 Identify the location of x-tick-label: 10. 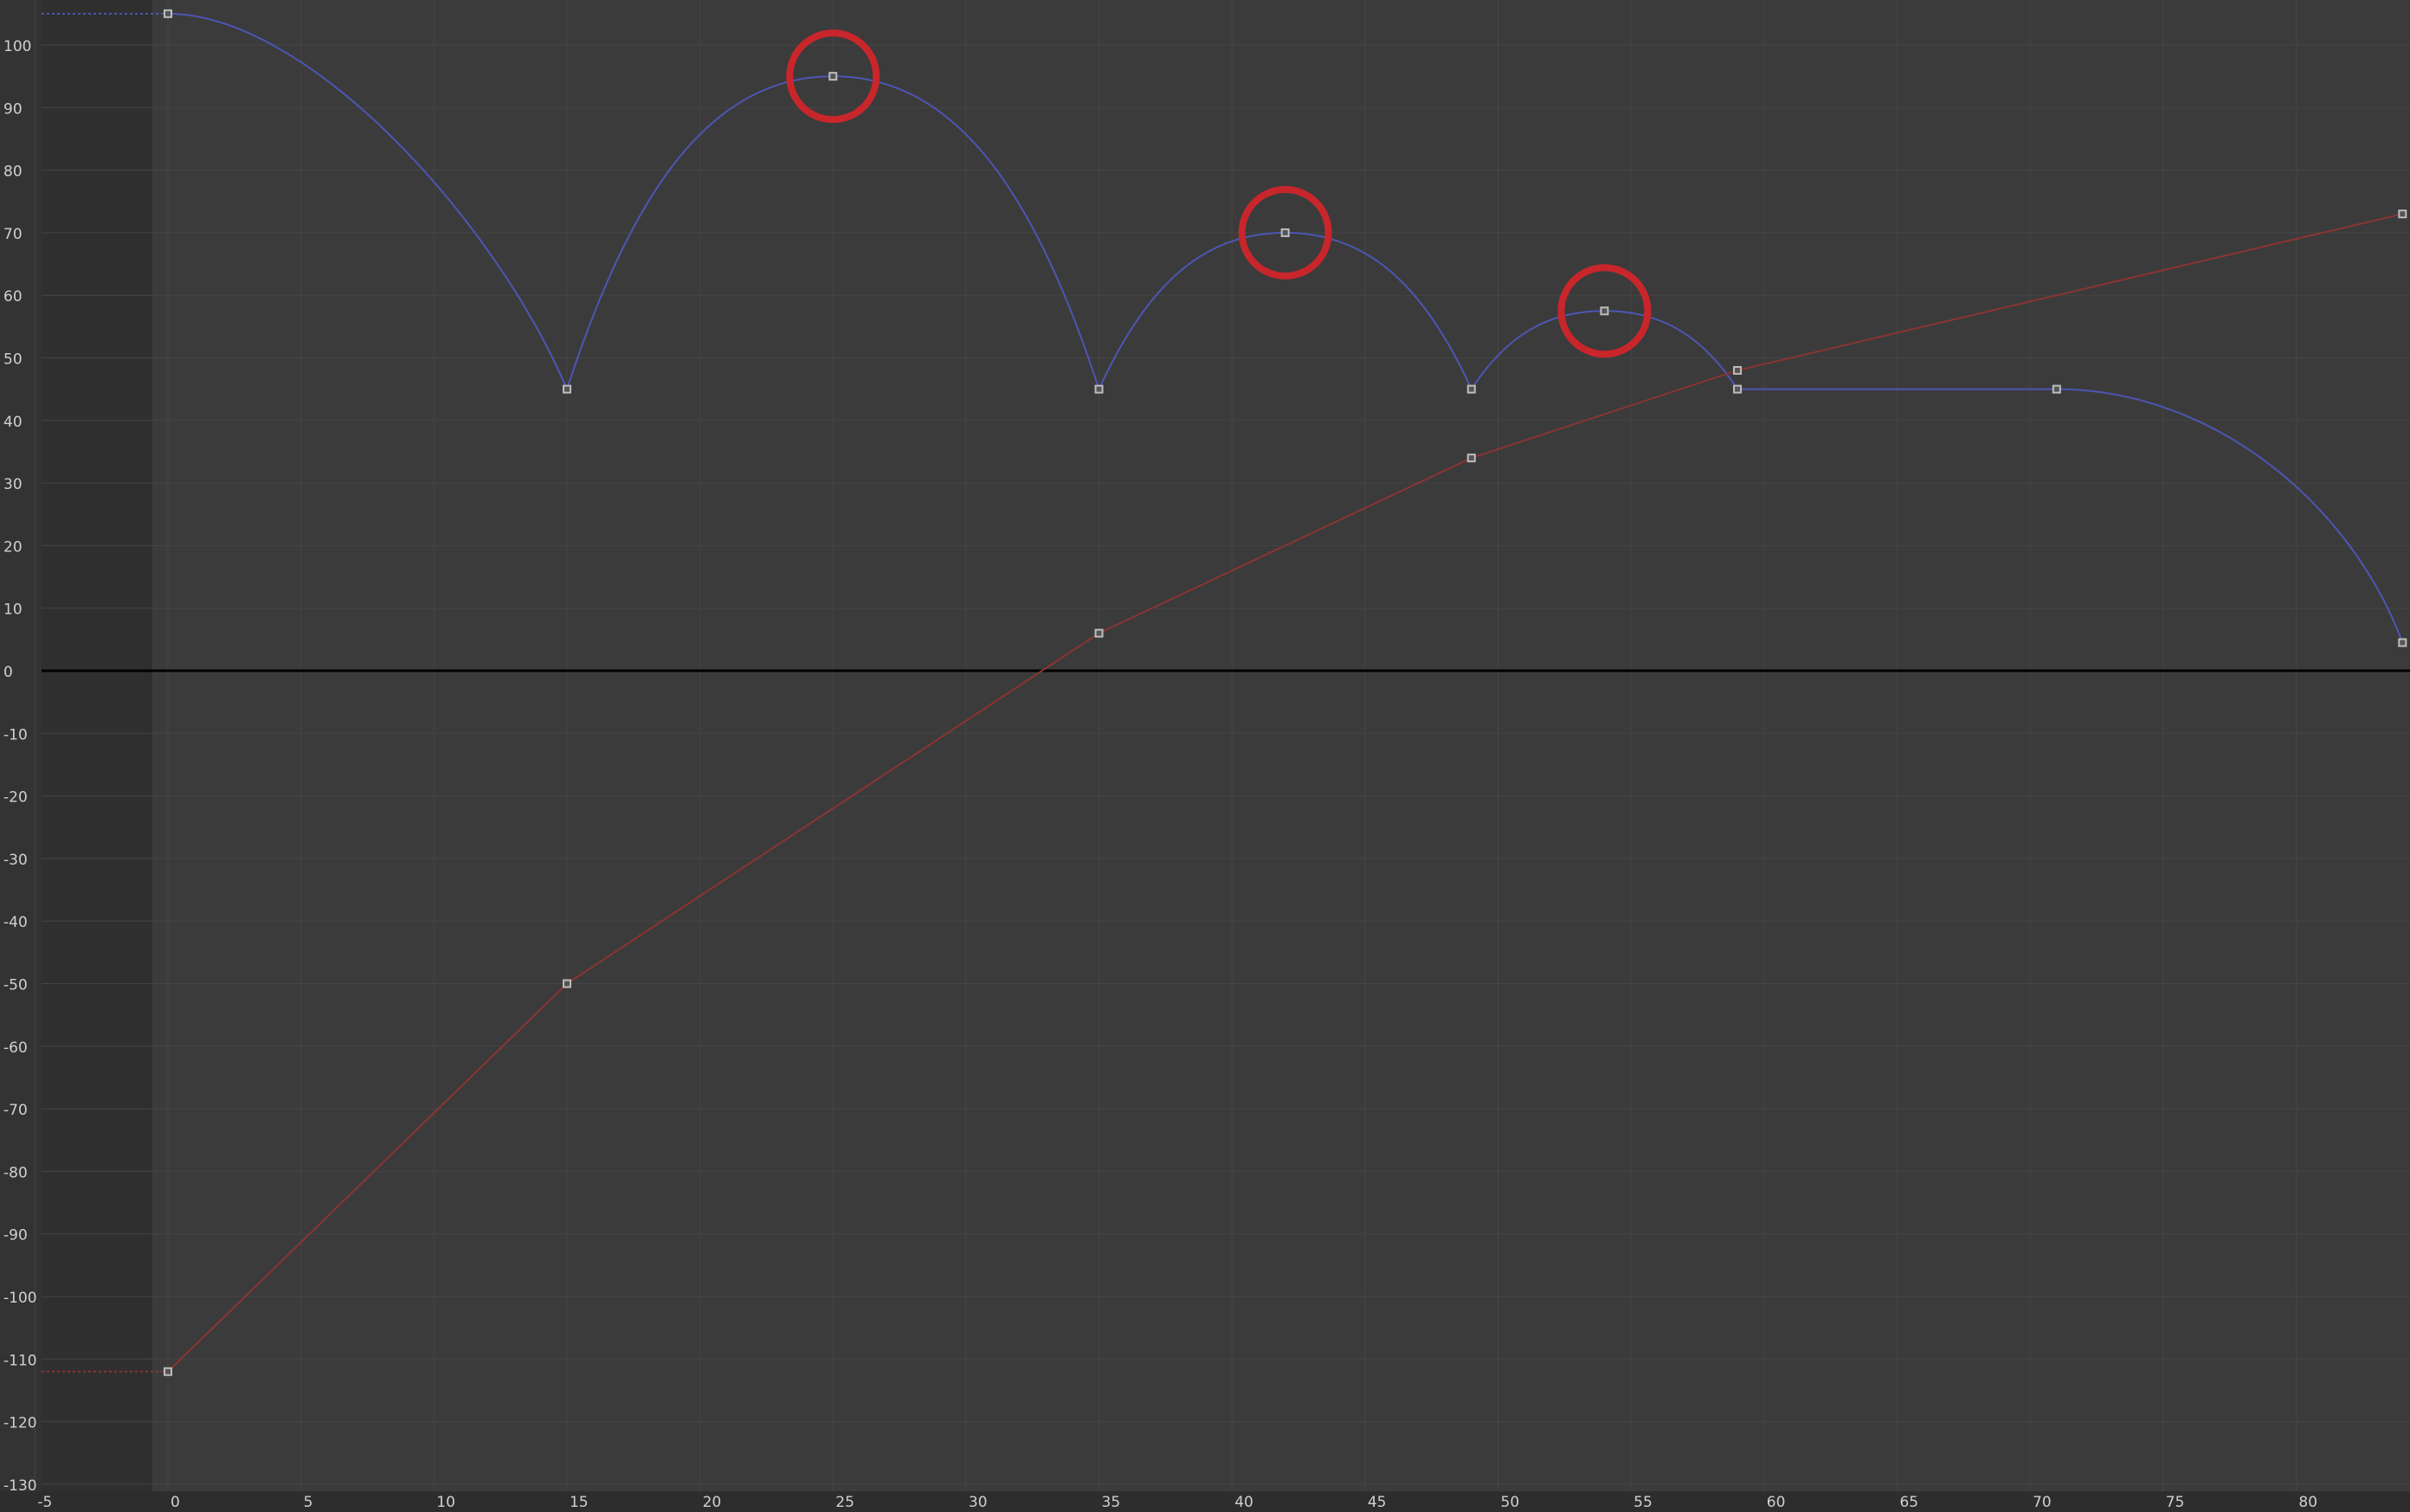
(445, 1502).